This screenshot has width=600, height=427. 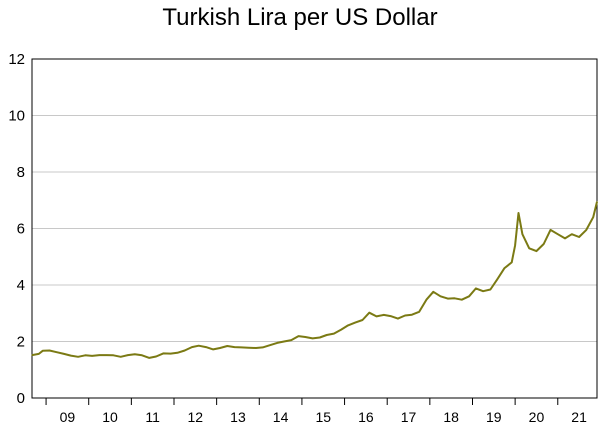 What do you see at coordinates (323, 417) in the screenshot?
I see `x-tick-label: 15` at bounding box center [323, 417].